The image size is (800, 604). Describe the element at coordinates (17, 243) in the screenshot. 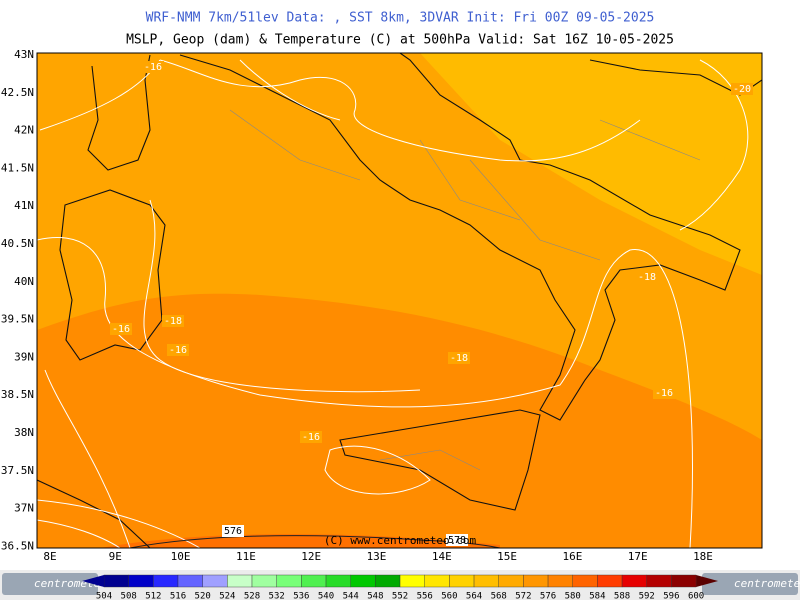

I see `latitude-label: 40.5N` at that location.